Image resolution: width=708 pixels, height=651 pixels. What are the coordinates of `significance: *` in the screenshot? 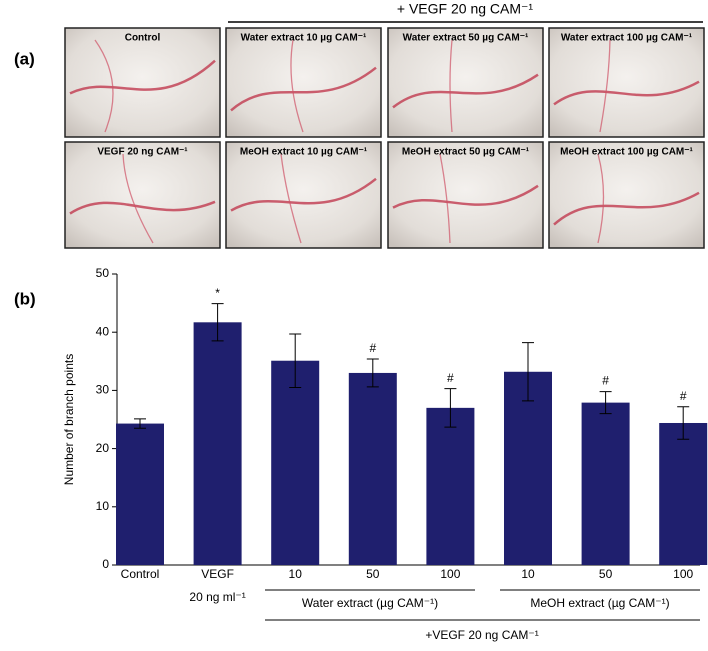 It's located at (217, 293).